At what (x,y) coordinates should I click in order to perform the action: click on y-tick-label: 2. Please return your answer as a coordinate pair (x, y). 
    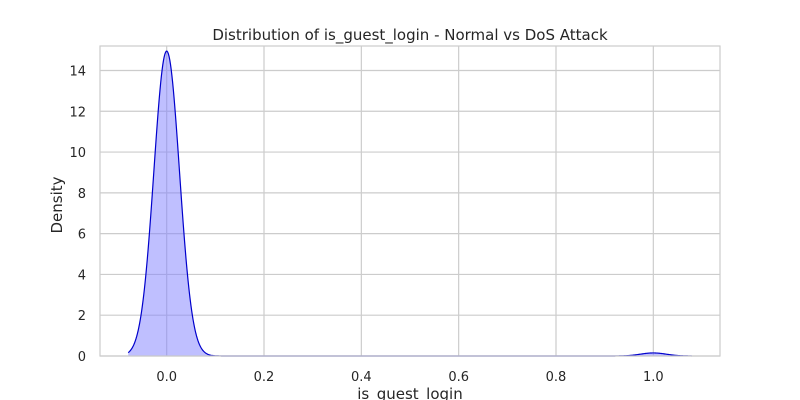
    Looking at the image, I should click on (82, 316).